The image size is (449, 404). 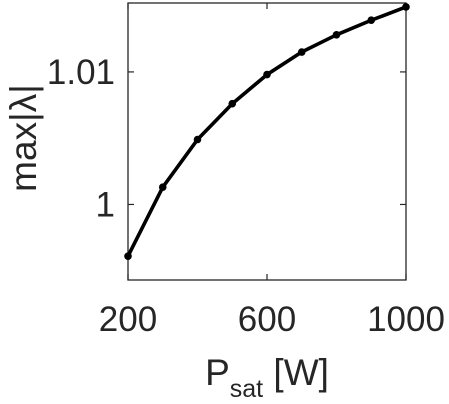 What do you see at coordinates (128, 319) in the screenshot?
I see `x-tick-label: 200` at bounding box center [128, 319].